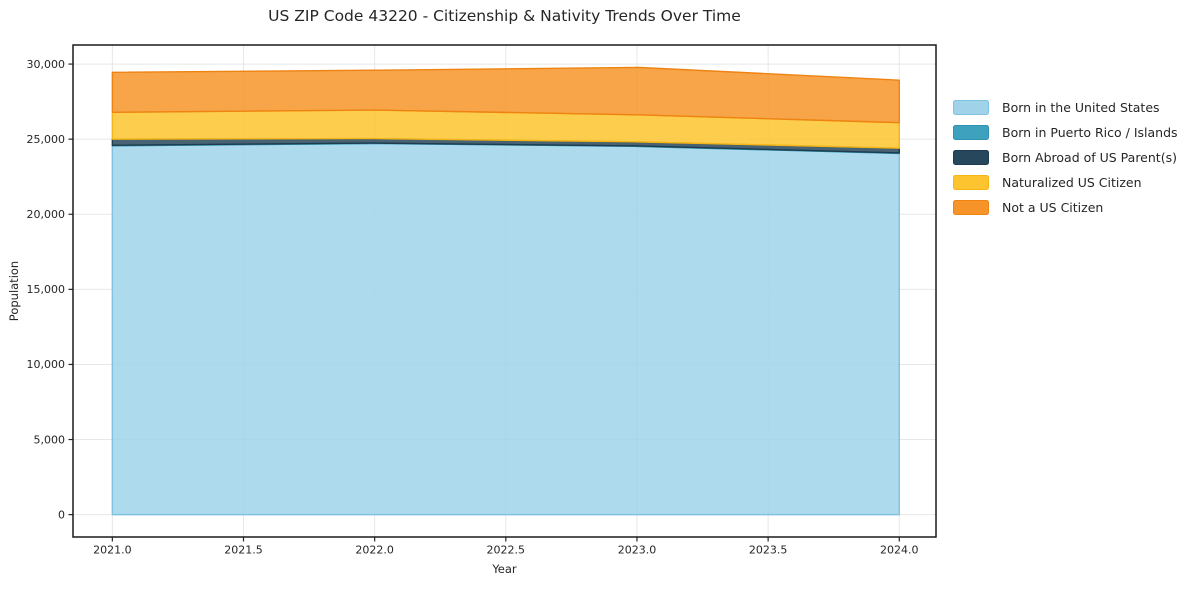  What do you see at coordinates (971, 132) in the screenshot?
I see `legend-swatch-born-in-puerto-rico-islands` at bounding box center [971, 132].